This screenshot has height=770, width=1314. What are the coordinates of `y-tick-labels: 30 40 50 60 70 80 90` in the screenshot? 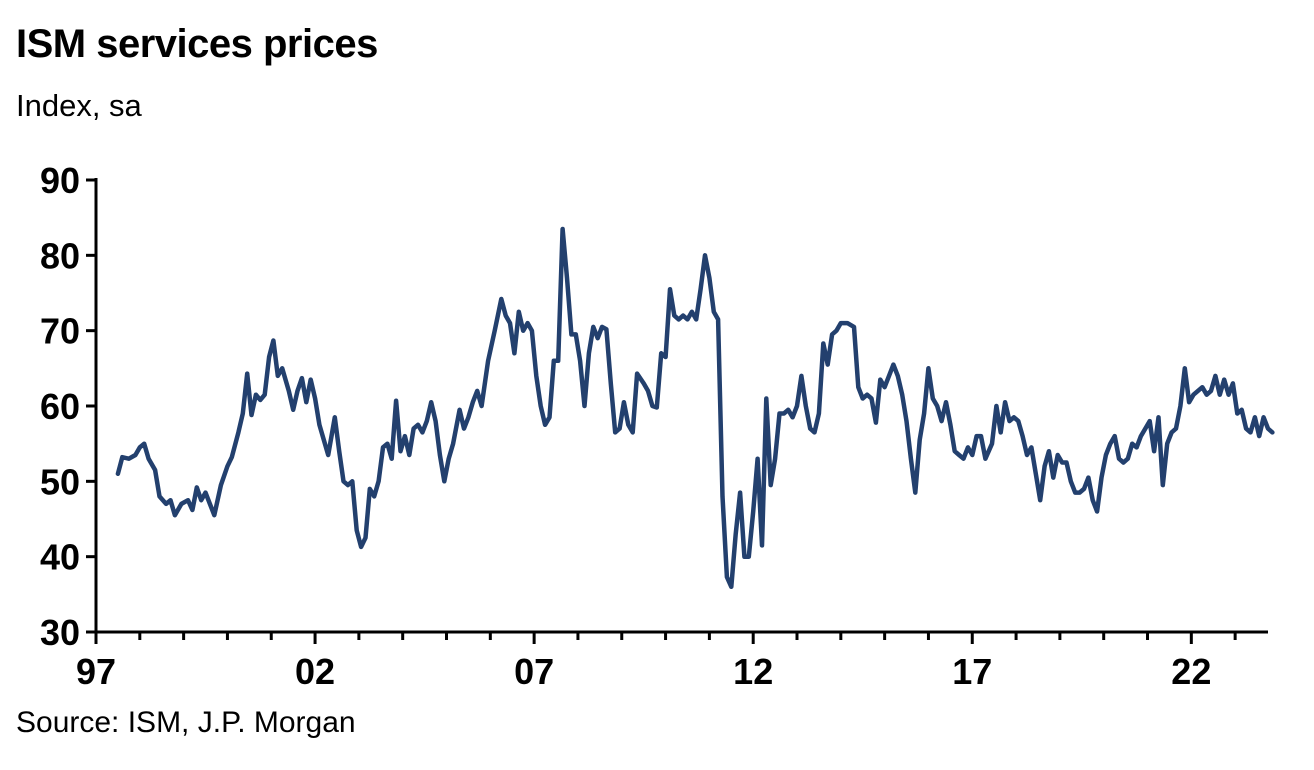 It's located at (60, 406).